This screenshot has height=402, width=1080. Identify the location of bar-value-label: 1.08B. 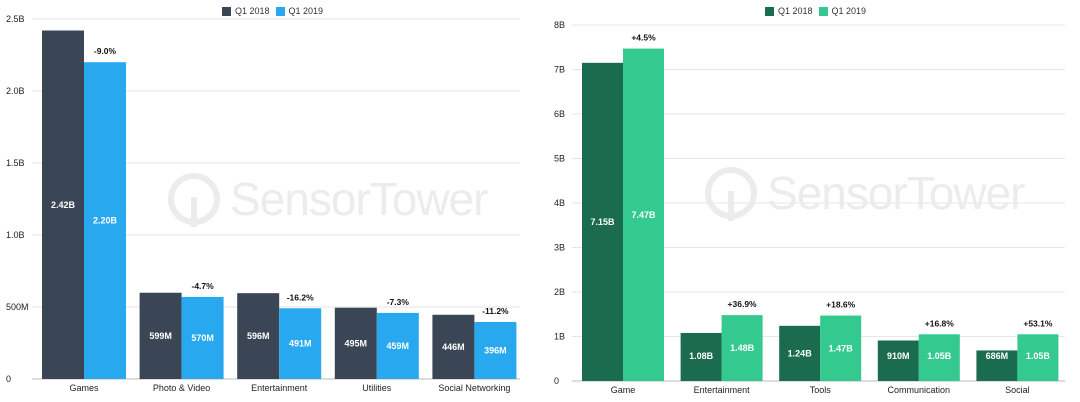
(701, 356).